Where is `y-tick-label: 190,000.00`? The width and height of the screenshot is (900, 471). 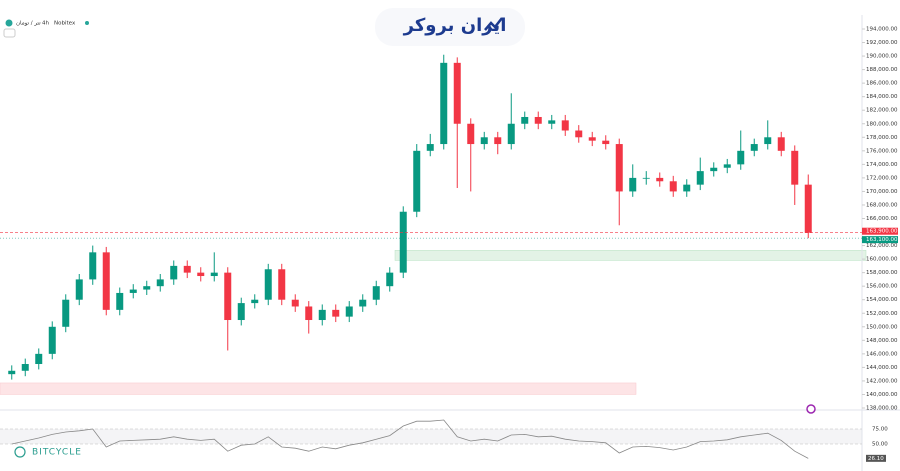
y-tick-label: 190,000.00 is located at coordinates (882, 57).